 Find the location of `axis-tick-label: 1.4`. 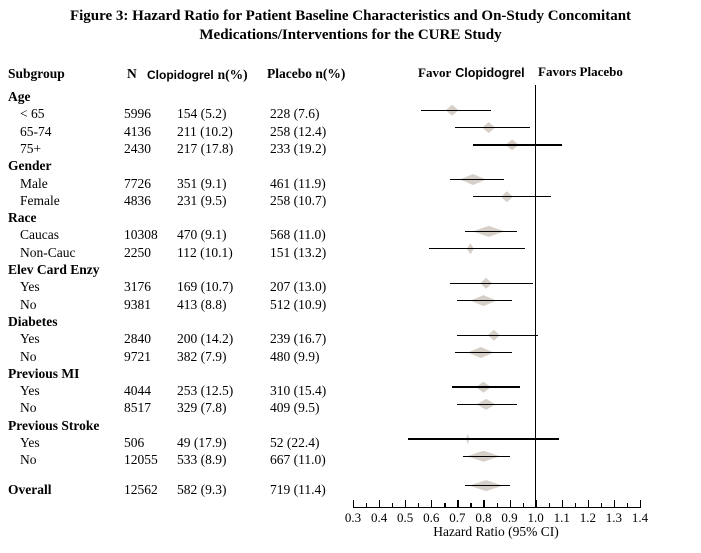

axis-tick-label: 1.4 is located at coordinates (640, 517).